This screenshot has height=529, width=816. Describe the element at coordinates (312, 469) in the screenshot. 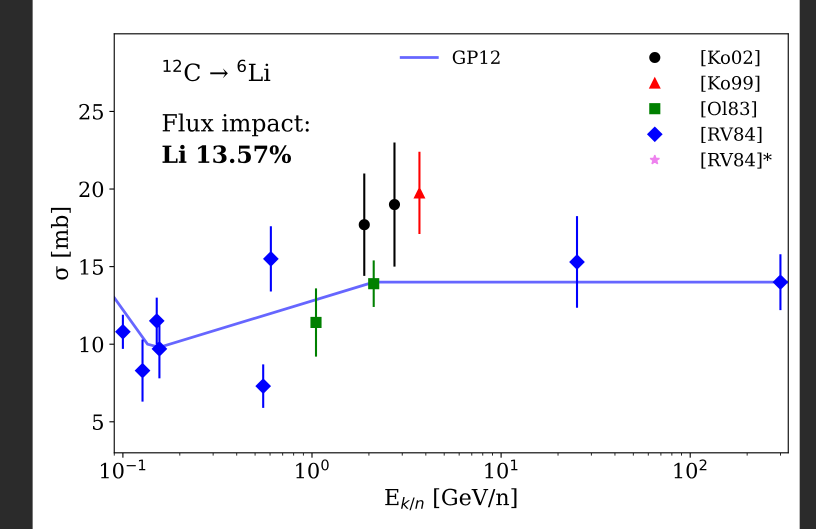

I see `x-tick-label: 10$^{0}$` at that location.